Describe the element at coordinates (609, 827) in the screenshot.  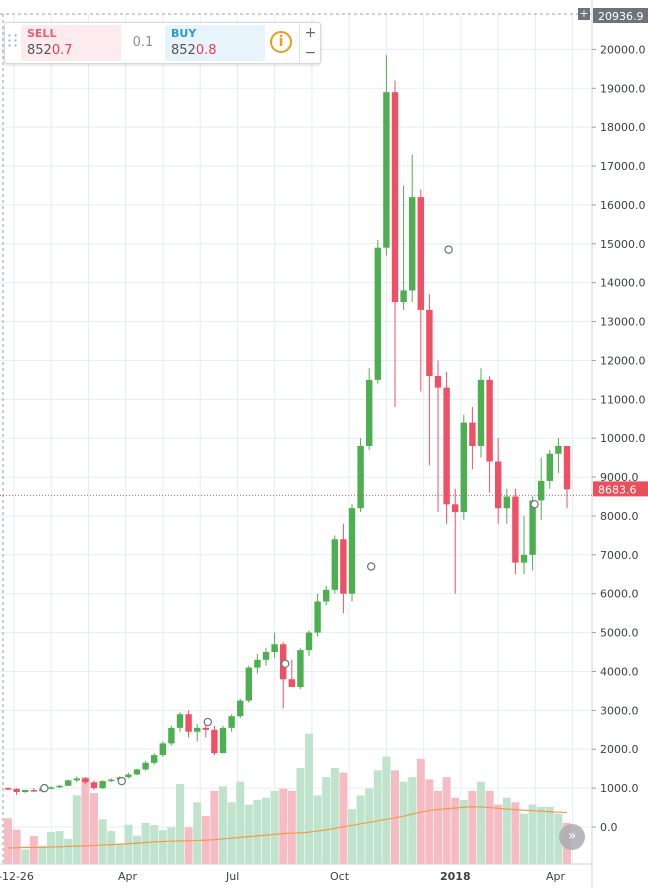
I see `price-tick-label: 0.0` at that location.